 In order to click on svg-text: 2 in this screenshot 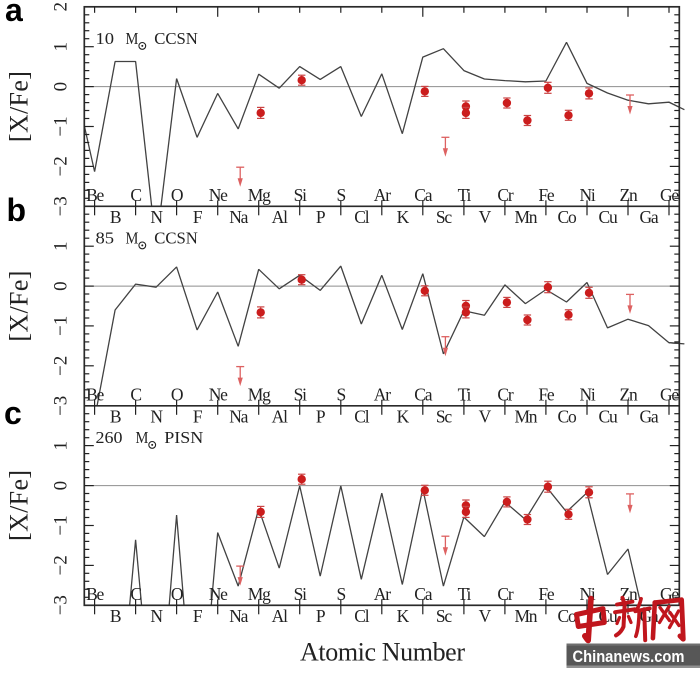, I will do `click(61, 7)`.